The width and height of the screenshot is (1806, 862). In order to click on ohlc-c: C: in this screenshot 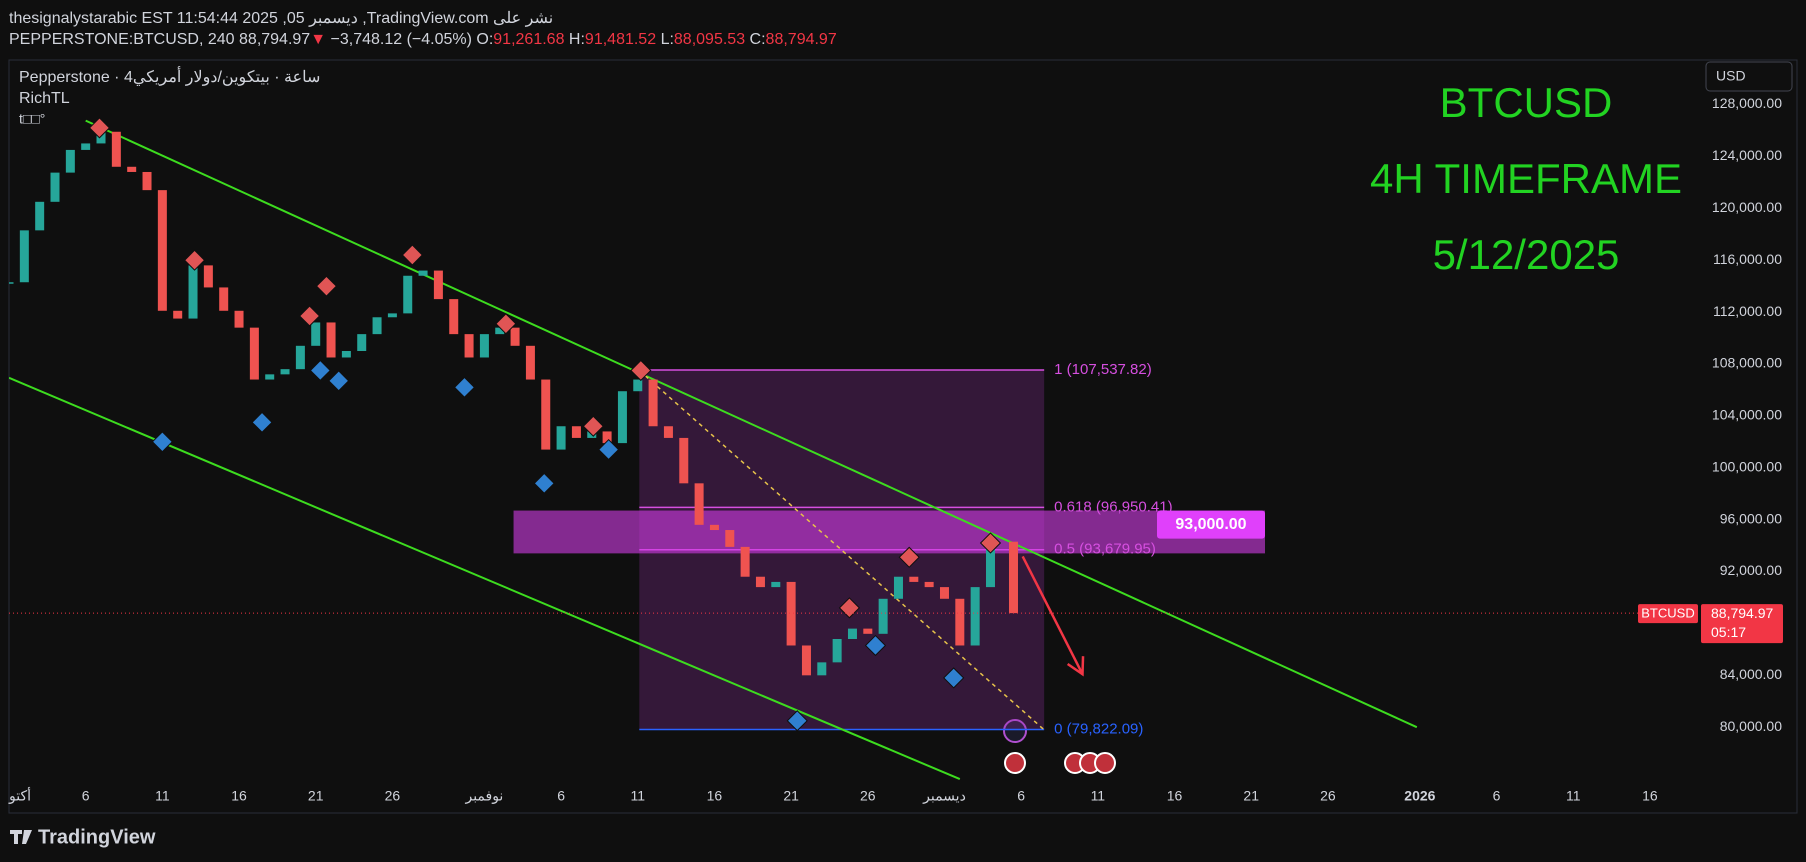, I will do `click(757, 39)`.